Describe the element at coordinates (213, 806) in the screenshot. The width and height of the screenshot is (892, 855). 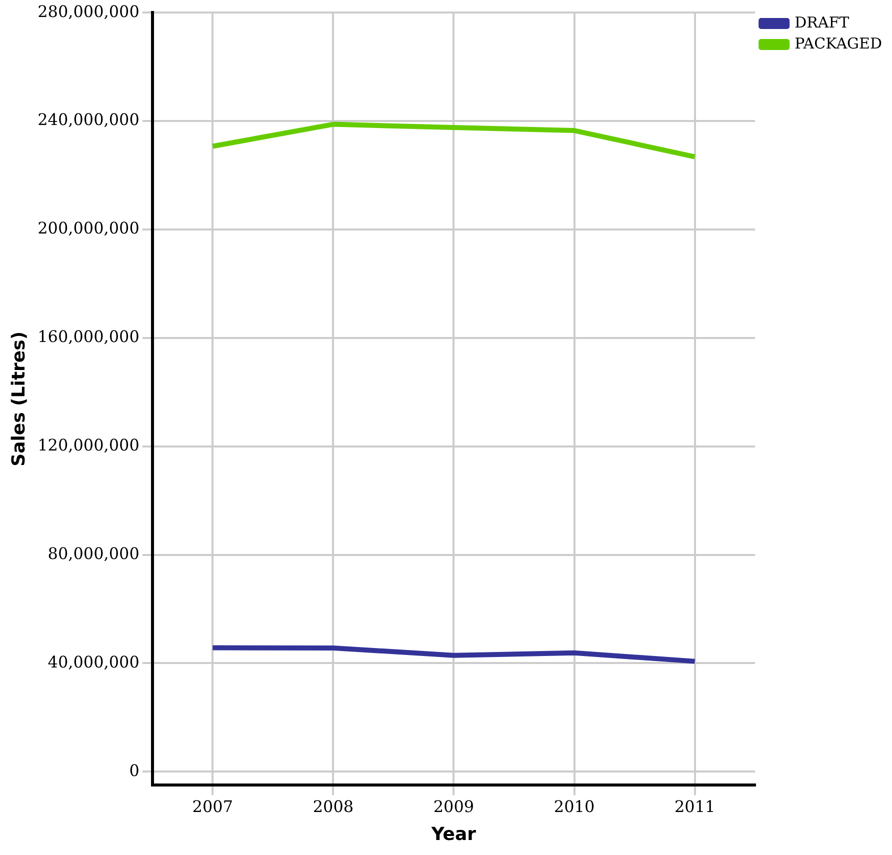
I see `x-tick-label: 2007` at that location.